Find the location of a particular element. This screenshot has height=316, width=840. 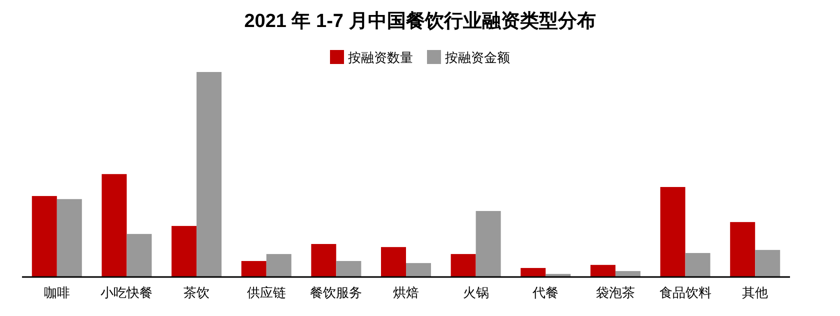

x-tick-label: 食品饮料 is located at coordinates (685, 292).